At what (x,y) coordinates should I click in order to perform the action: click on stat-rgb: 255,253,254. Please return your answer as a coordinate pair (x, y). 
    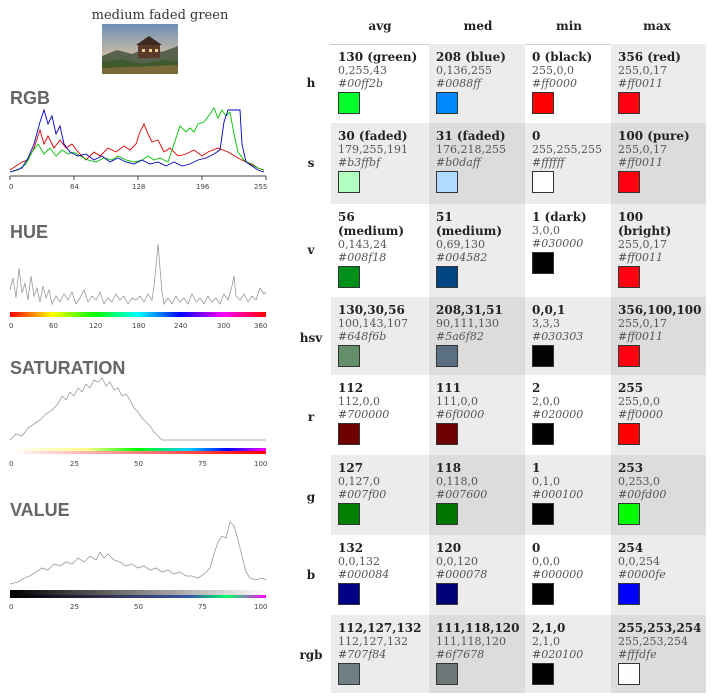
    Looking at the image, I should click on (653, 641).